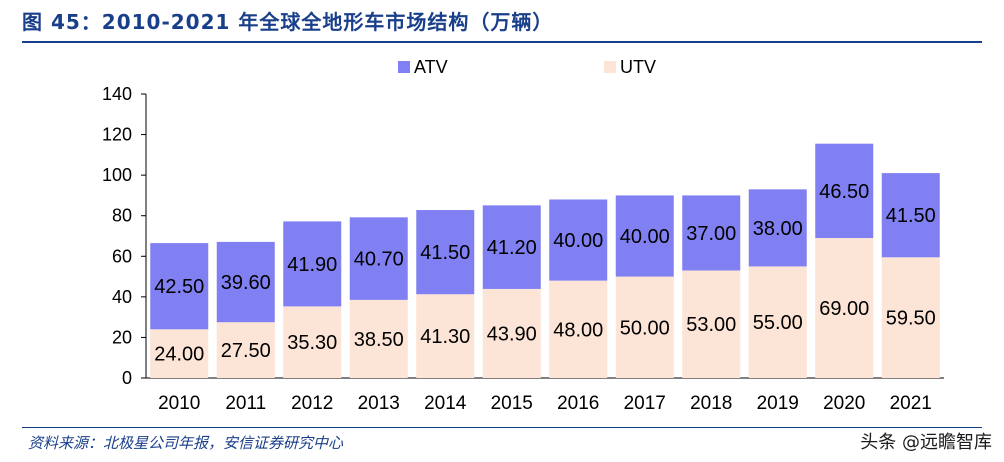 Image resolution: width=1004 pixels, height=462 pixels. I want to click on y-tick-label: 40, so click(122, 297).